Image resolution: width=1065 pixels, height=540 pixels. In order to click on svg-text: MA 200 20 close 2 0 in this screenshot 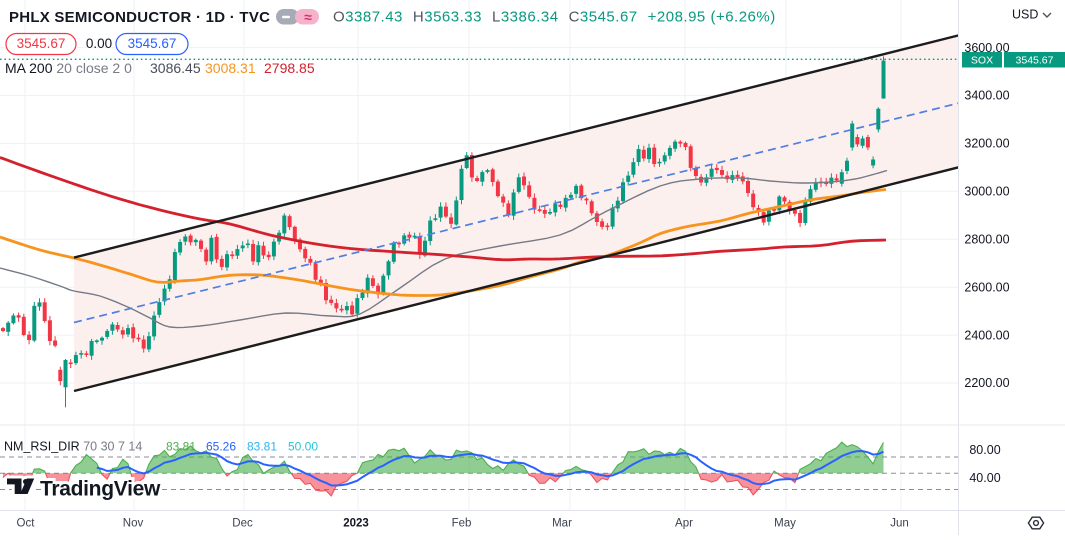, I will do `click(68, 68)`.